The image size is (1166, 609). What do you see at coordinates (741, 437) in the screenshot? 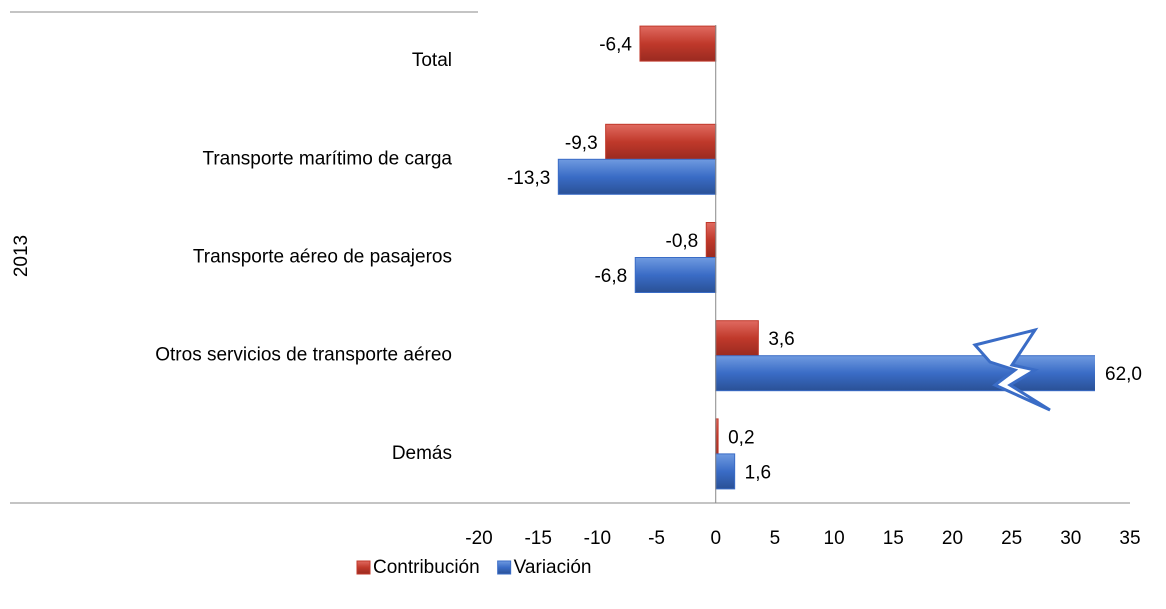
I see `value-label: 0,2` at bounding box center [741, 437].